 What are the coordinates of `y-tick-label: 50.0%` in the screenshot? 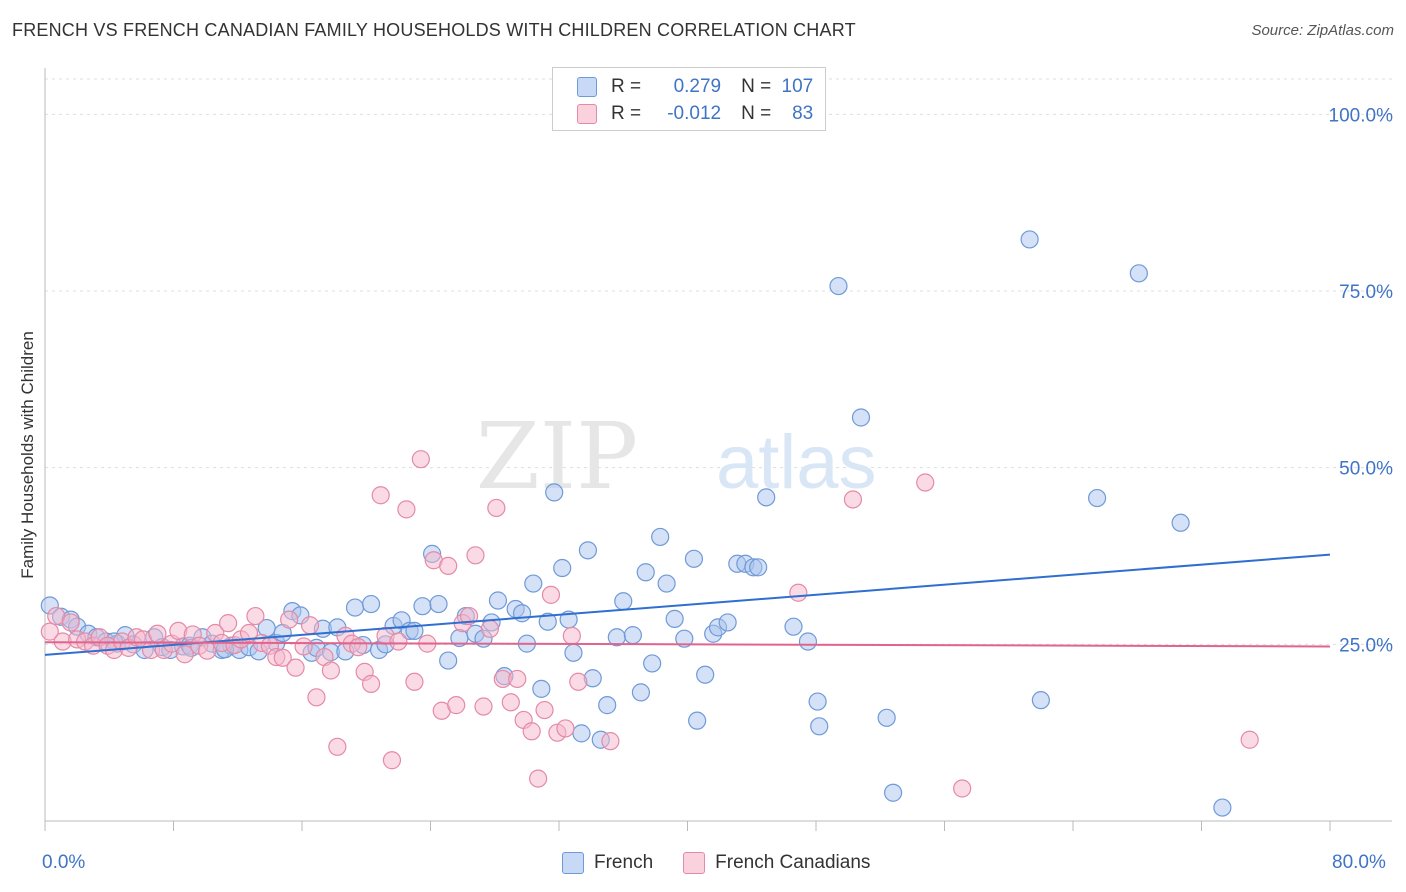 It's located at (1366, 469).